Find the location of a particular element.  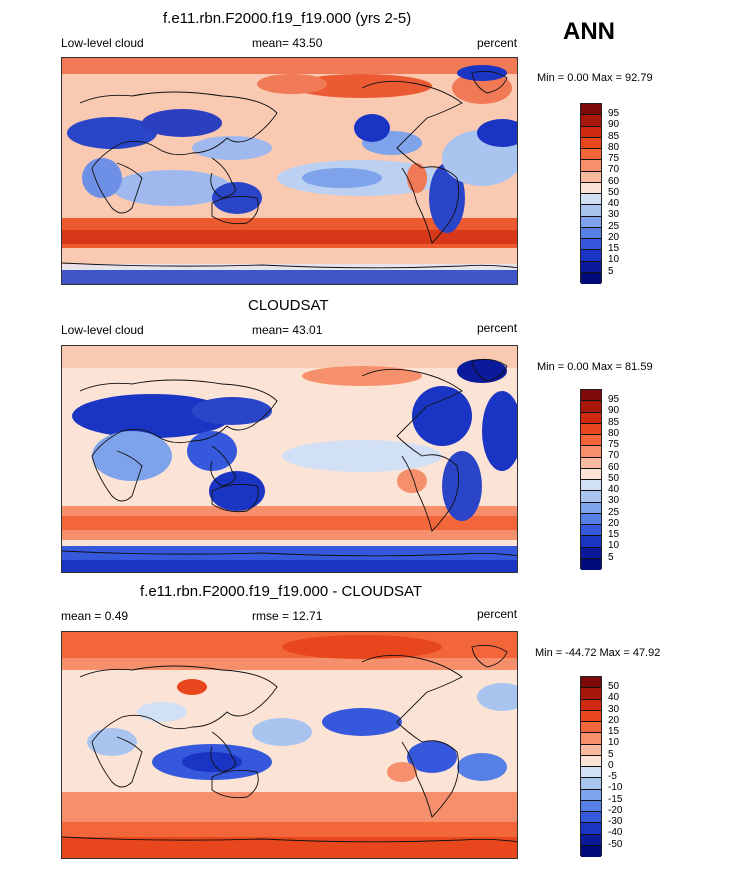

panel3-colorbar is located at coordinates (591, 766).